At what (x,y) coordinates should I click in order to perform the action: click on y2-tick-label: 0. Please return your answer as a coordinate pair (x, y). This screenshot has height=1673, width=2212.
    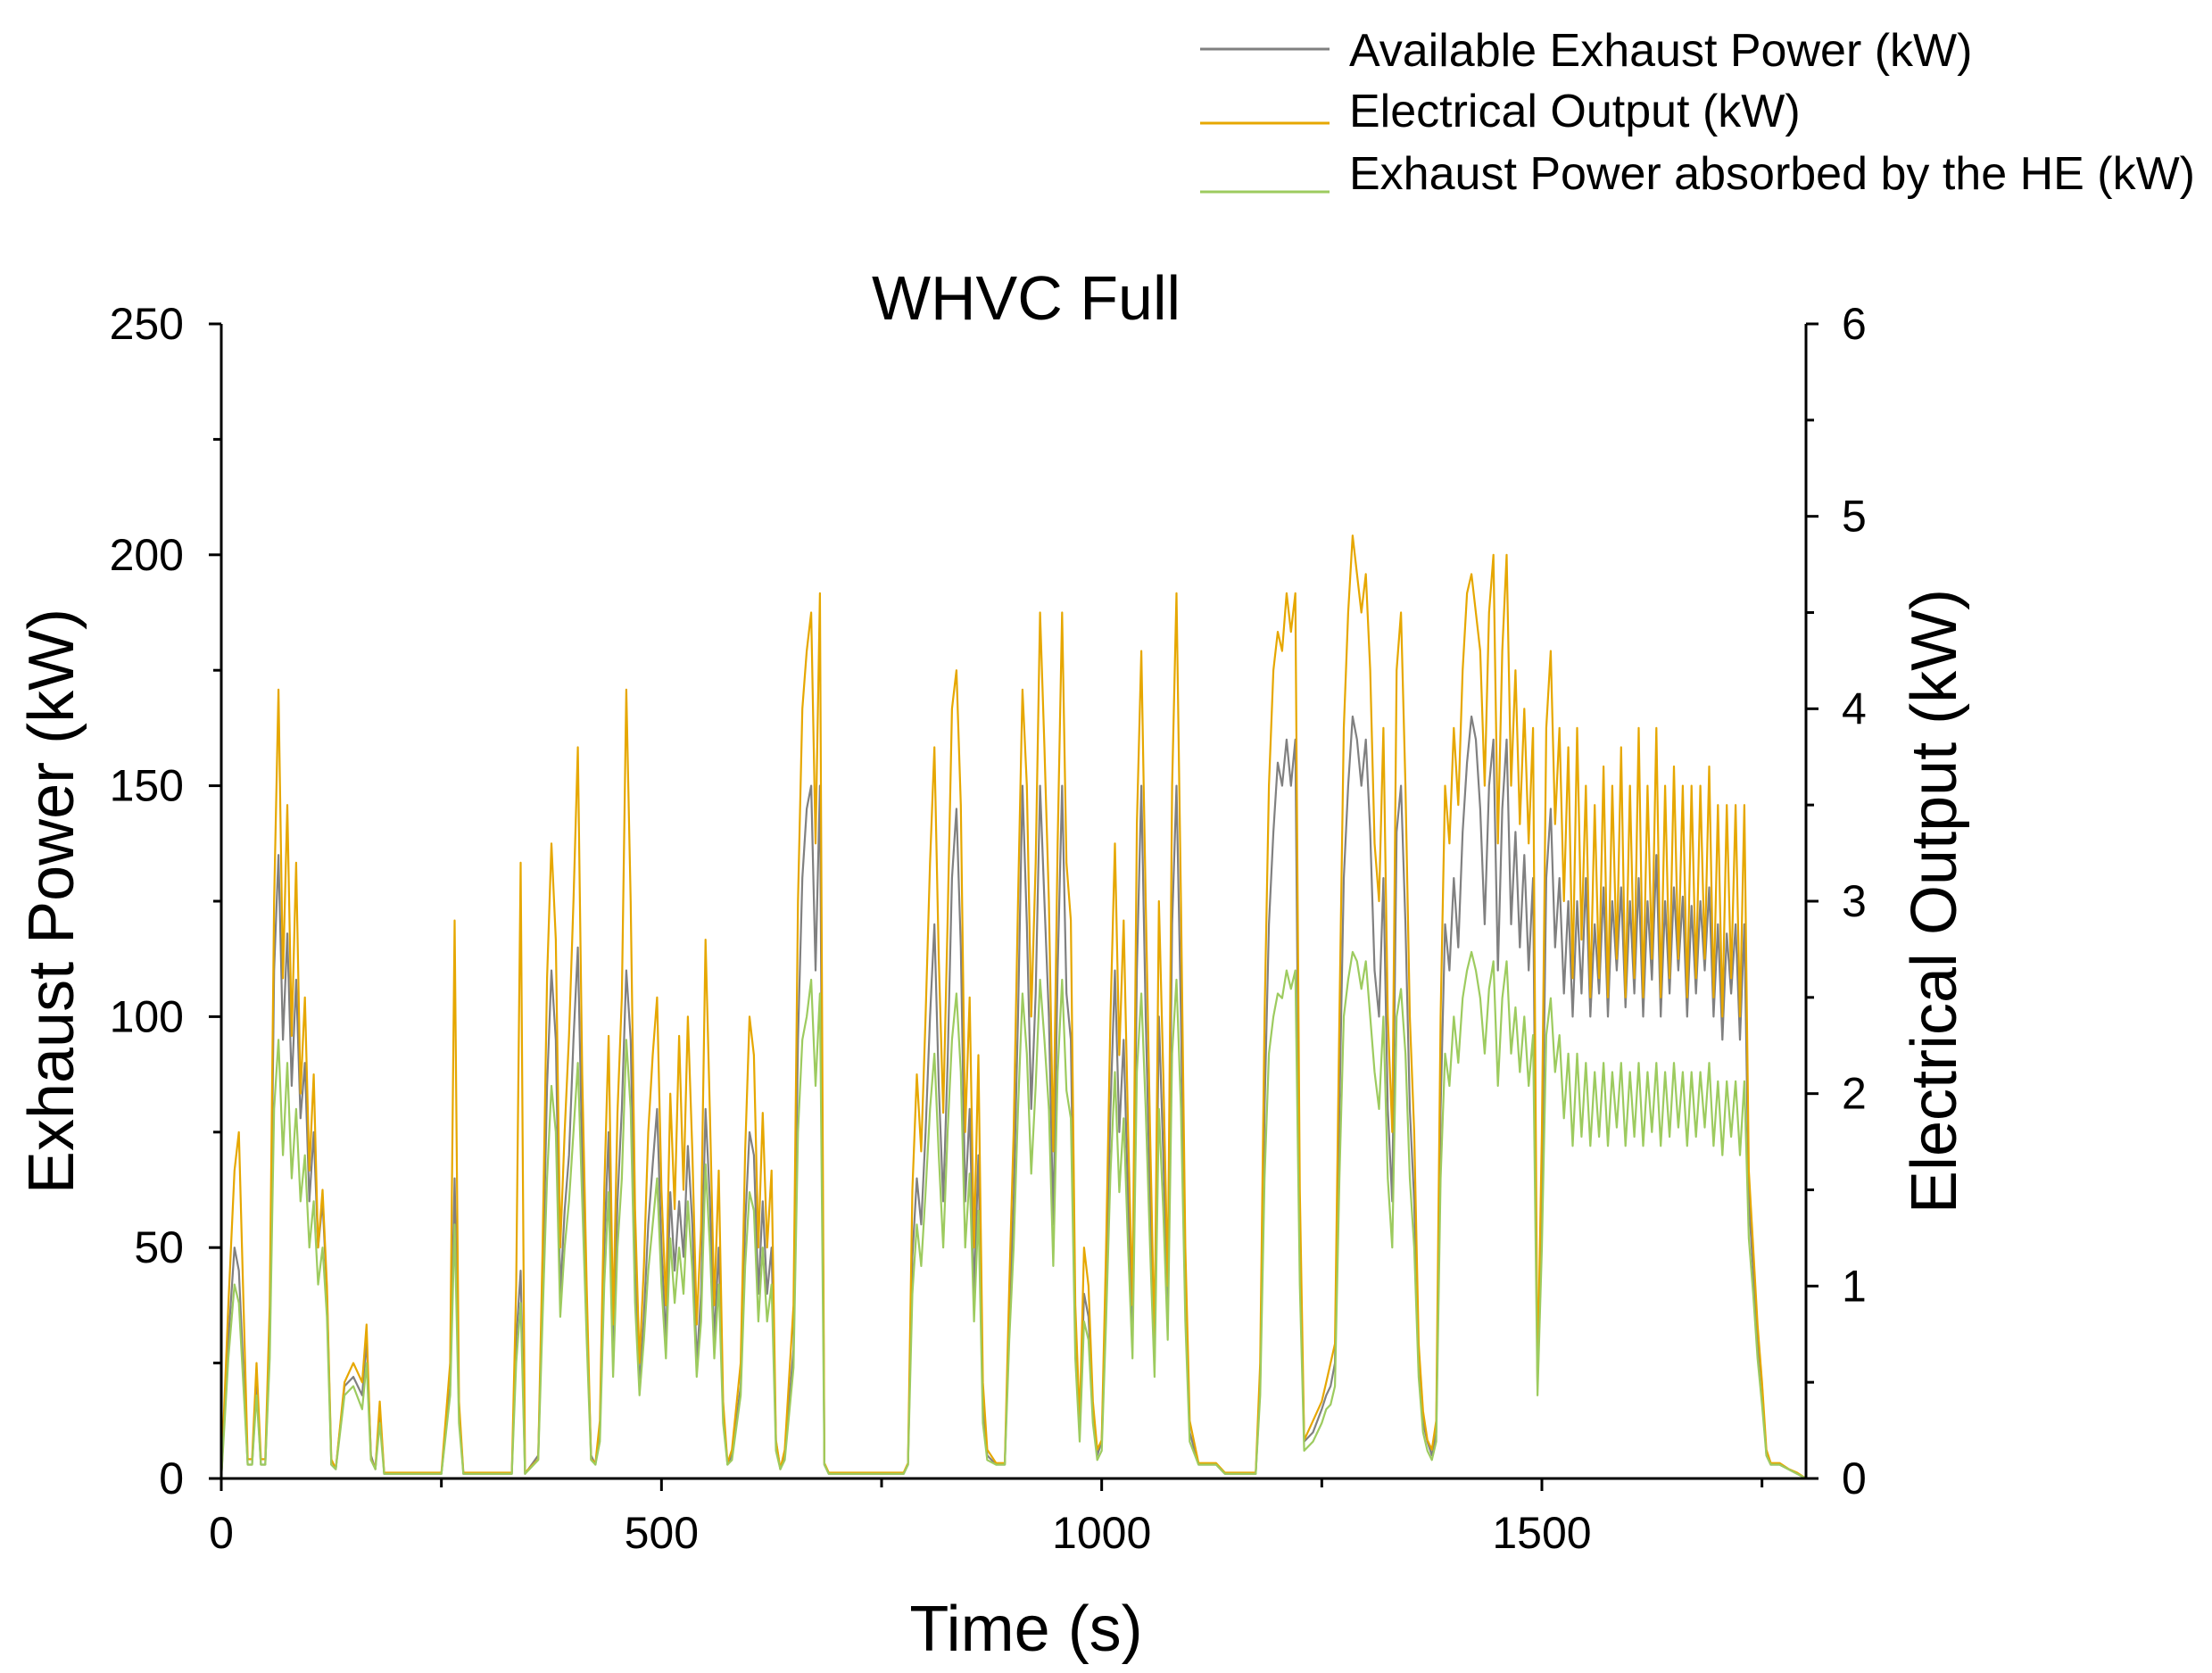
    Looking at the image, I should click on (1854, 1478).